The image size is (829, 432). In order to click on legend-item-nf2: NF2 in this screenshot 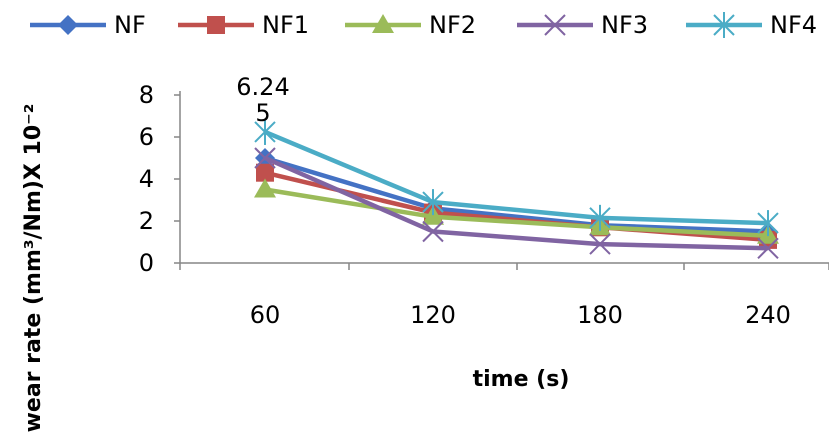, I will do `click(410, 25)`.